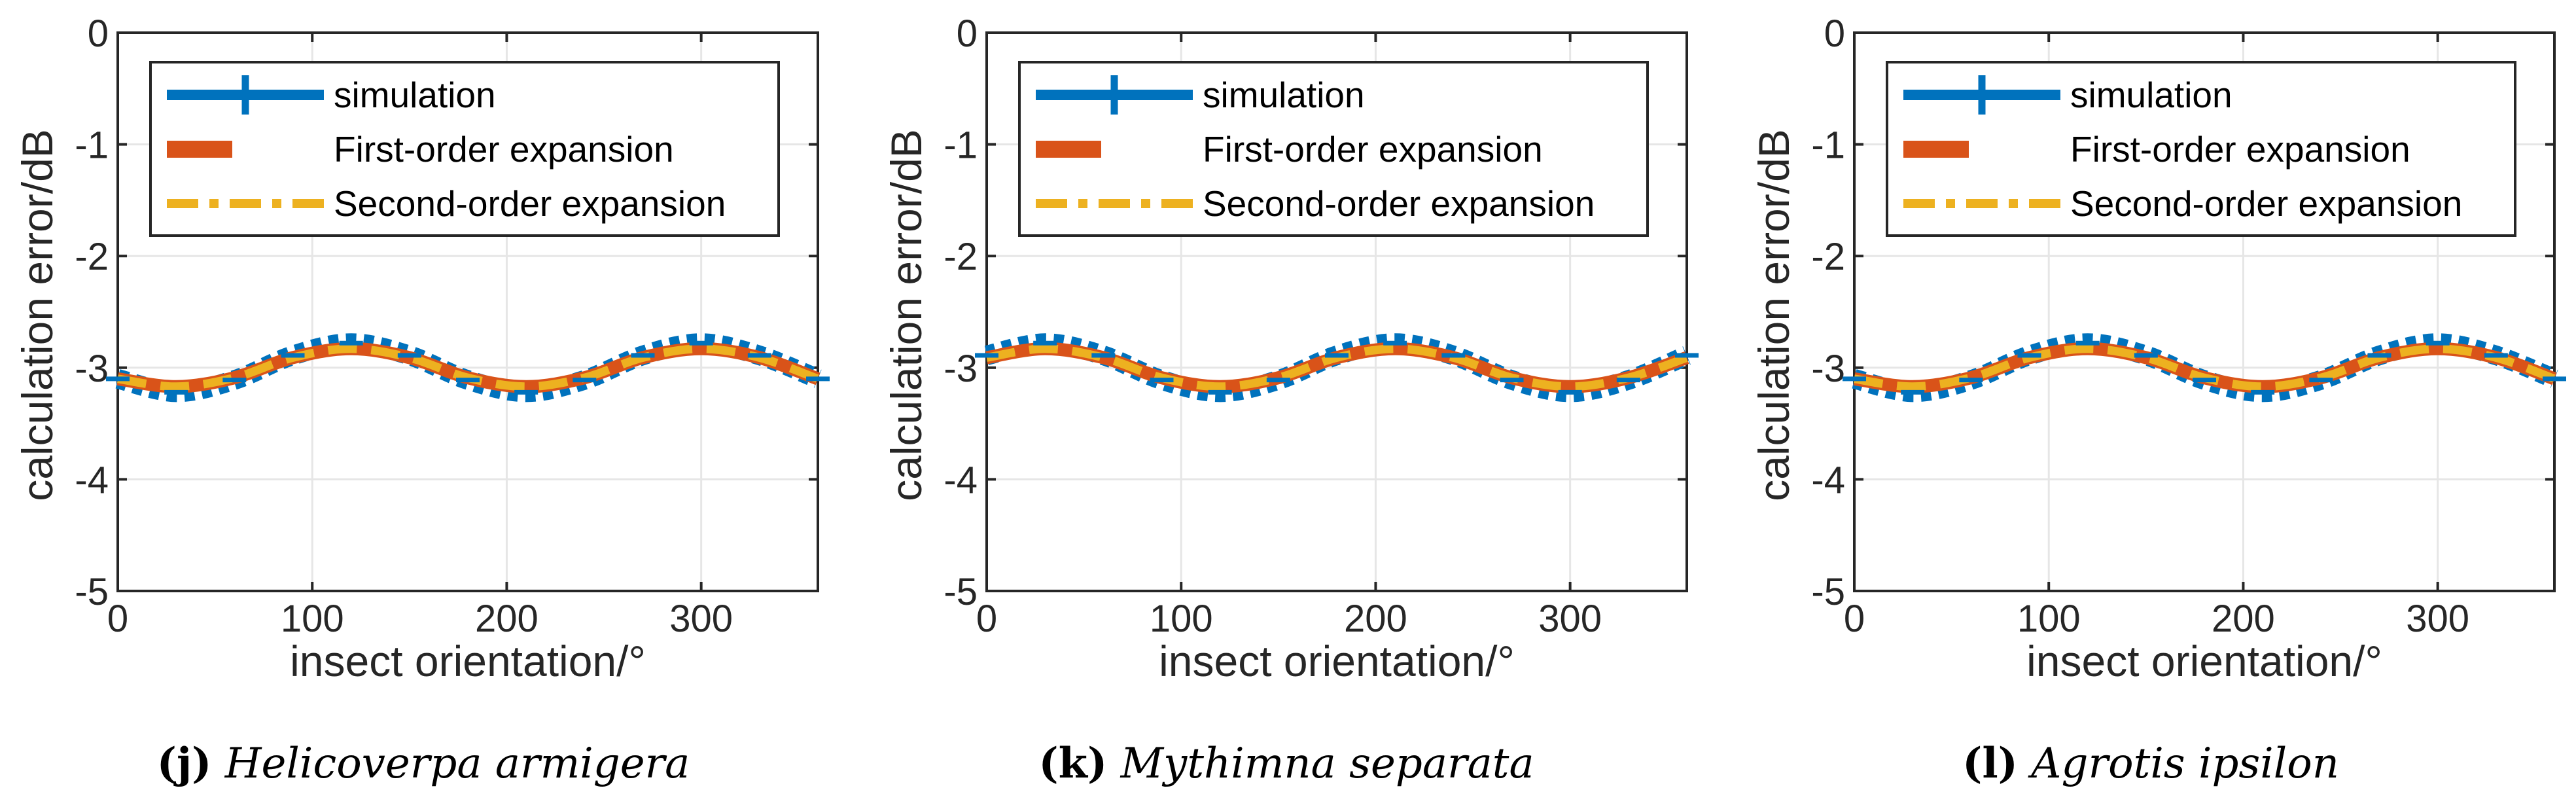  I want to click on caption-1: (j) Helicoverpa armigera, so click(424, 763).